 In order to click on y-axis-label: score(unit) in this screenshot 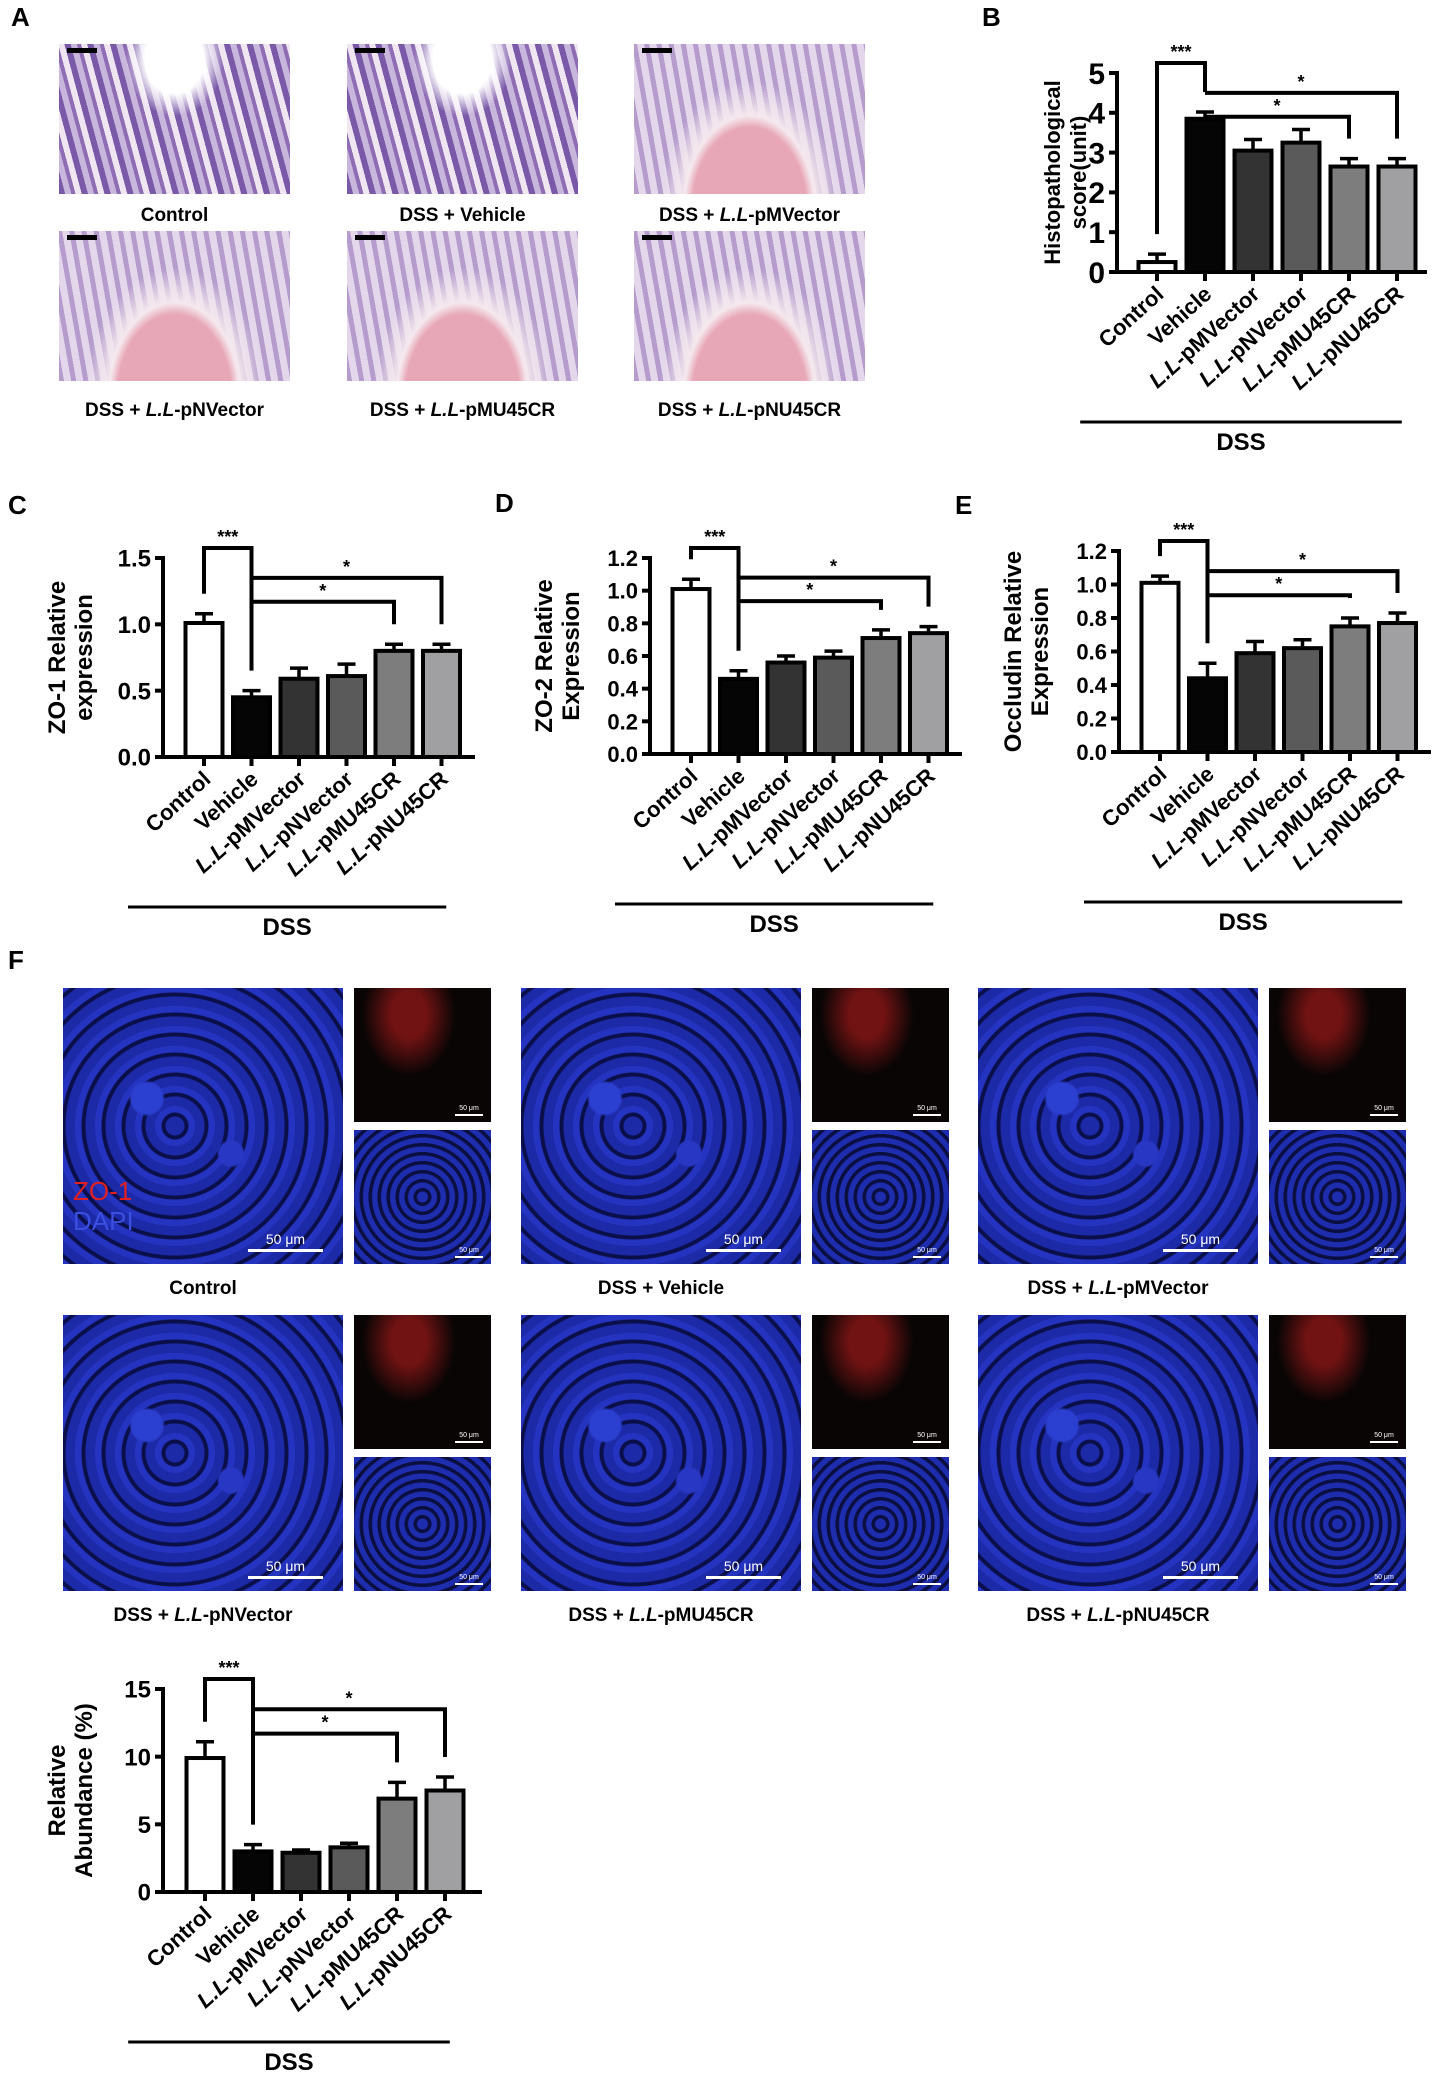, I will do `click(1078, 173)`.